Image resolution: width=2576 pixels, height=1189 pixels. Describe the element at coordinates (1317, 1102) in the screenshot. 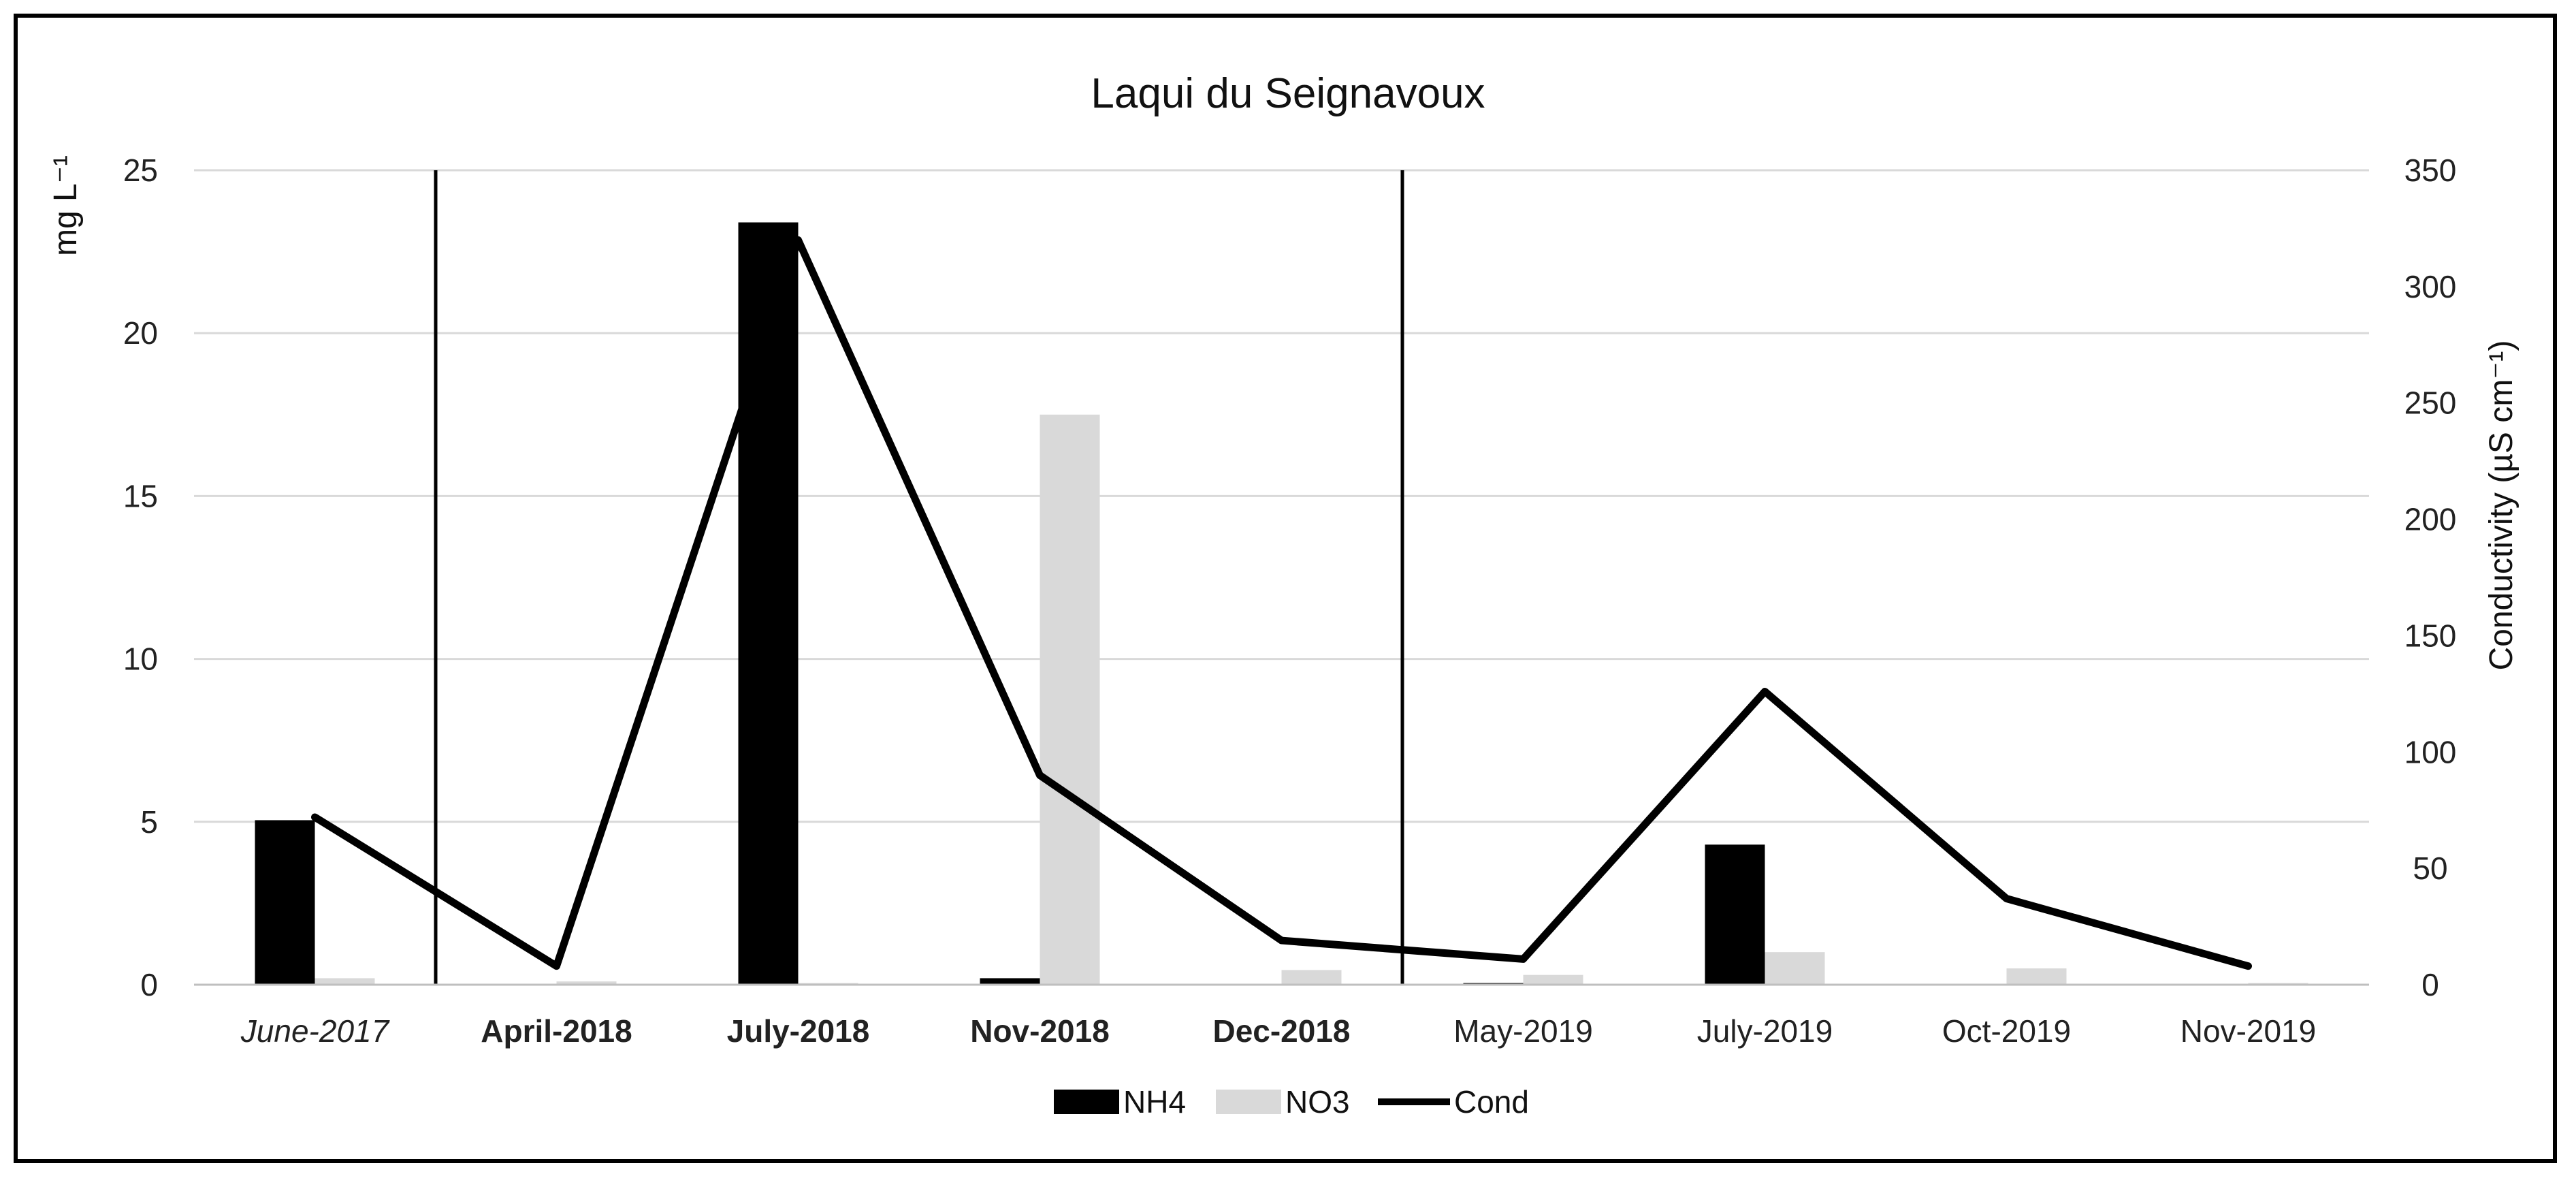

I see `legend-label-no3: NO3` at that location.